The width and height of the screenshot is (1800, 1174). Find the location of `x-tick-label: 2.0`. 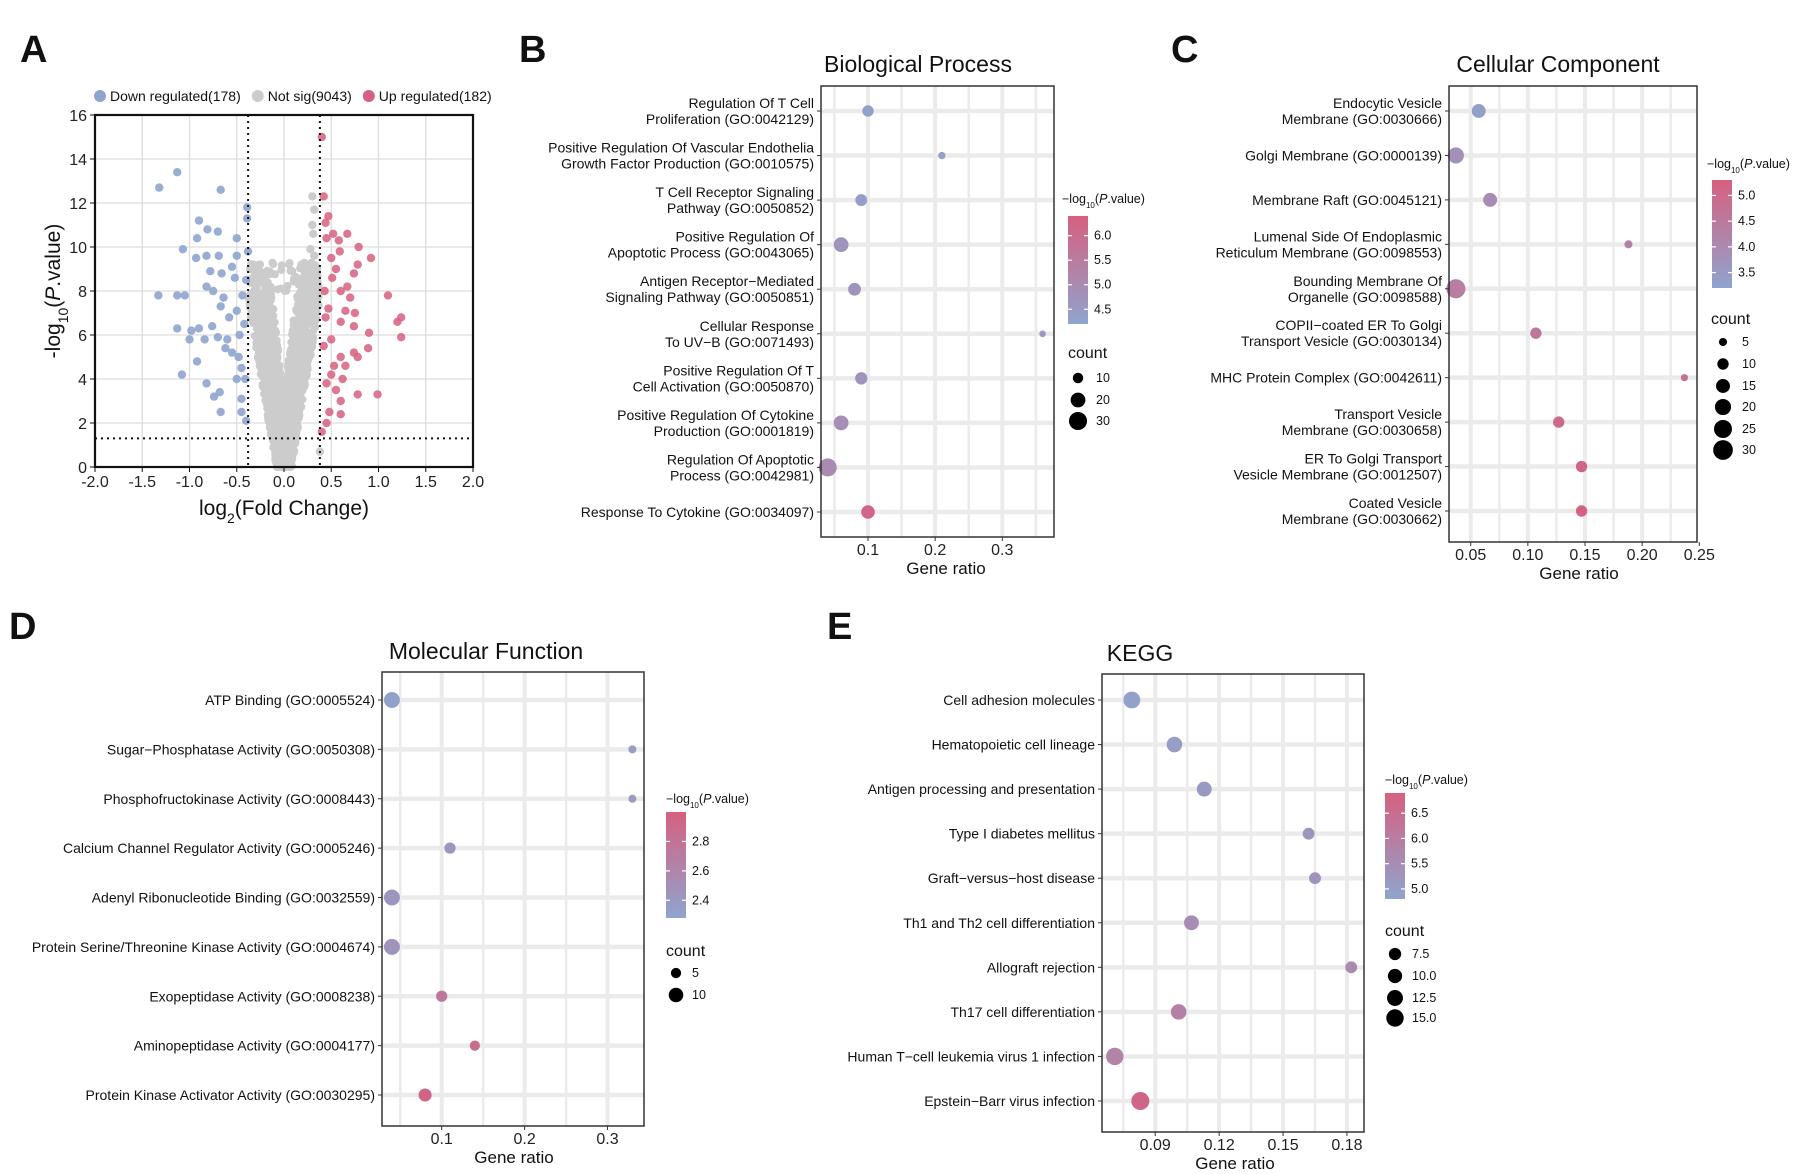

x-tick-label: 2.0 is located at coordinates (473, 482).